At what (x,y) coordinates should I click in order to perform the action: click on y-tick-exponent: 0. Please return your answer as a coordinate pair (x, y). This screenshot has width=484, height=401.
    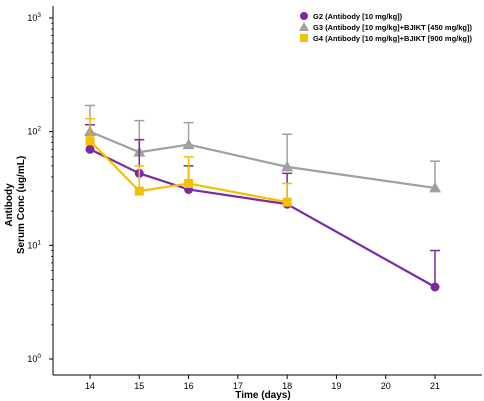
    Looking at the image, I should click on (39, 356).